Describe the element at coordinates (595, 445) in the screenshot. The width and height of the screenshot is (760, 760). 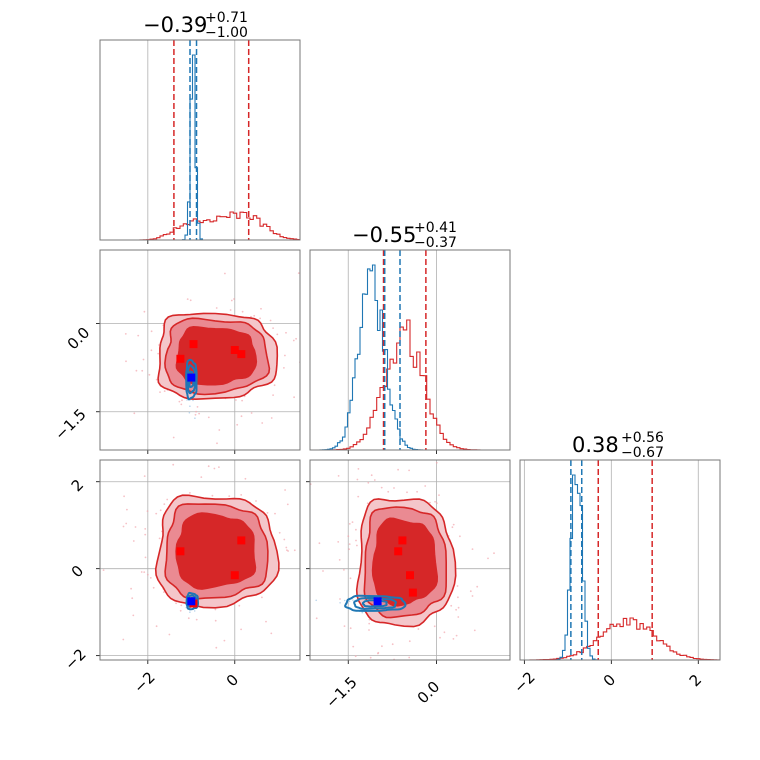
I see `title-param-2-median: 0.38` at that location.